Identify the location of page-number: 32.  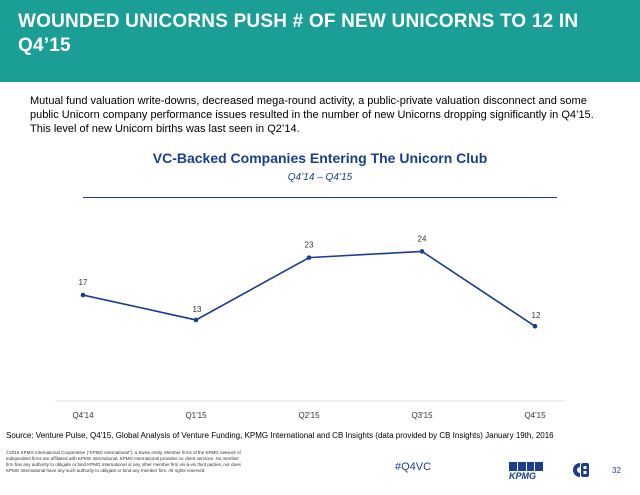
(616, 470).